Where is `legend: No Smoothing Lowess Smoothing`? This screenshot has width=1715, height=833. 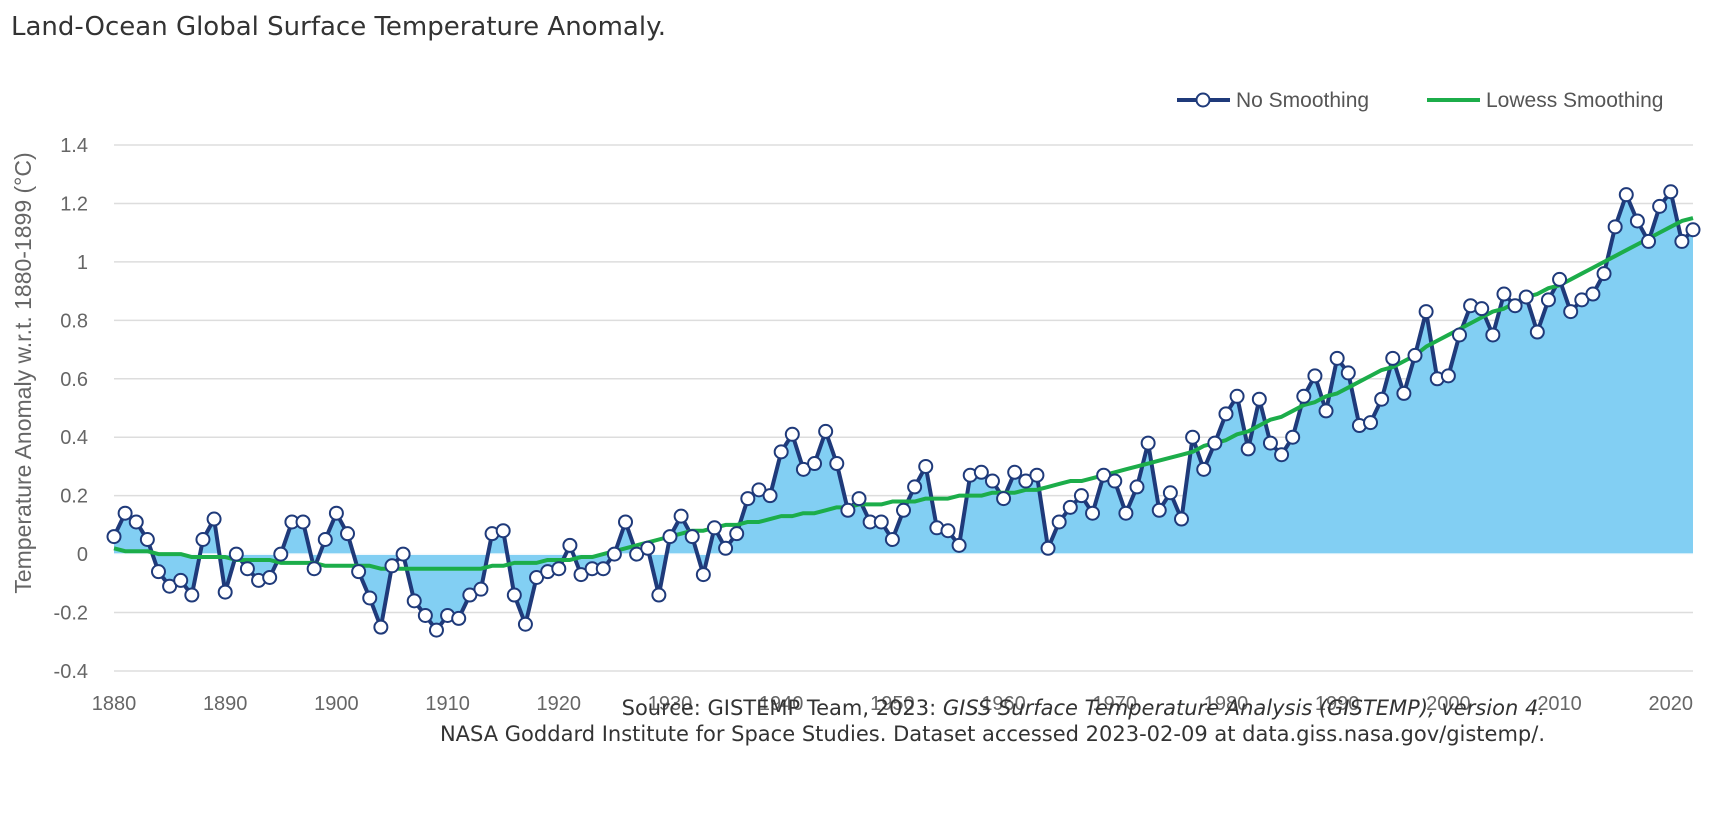 legend: No Smoothing Lowess Smoothing is located at coordinates (1420, 100).